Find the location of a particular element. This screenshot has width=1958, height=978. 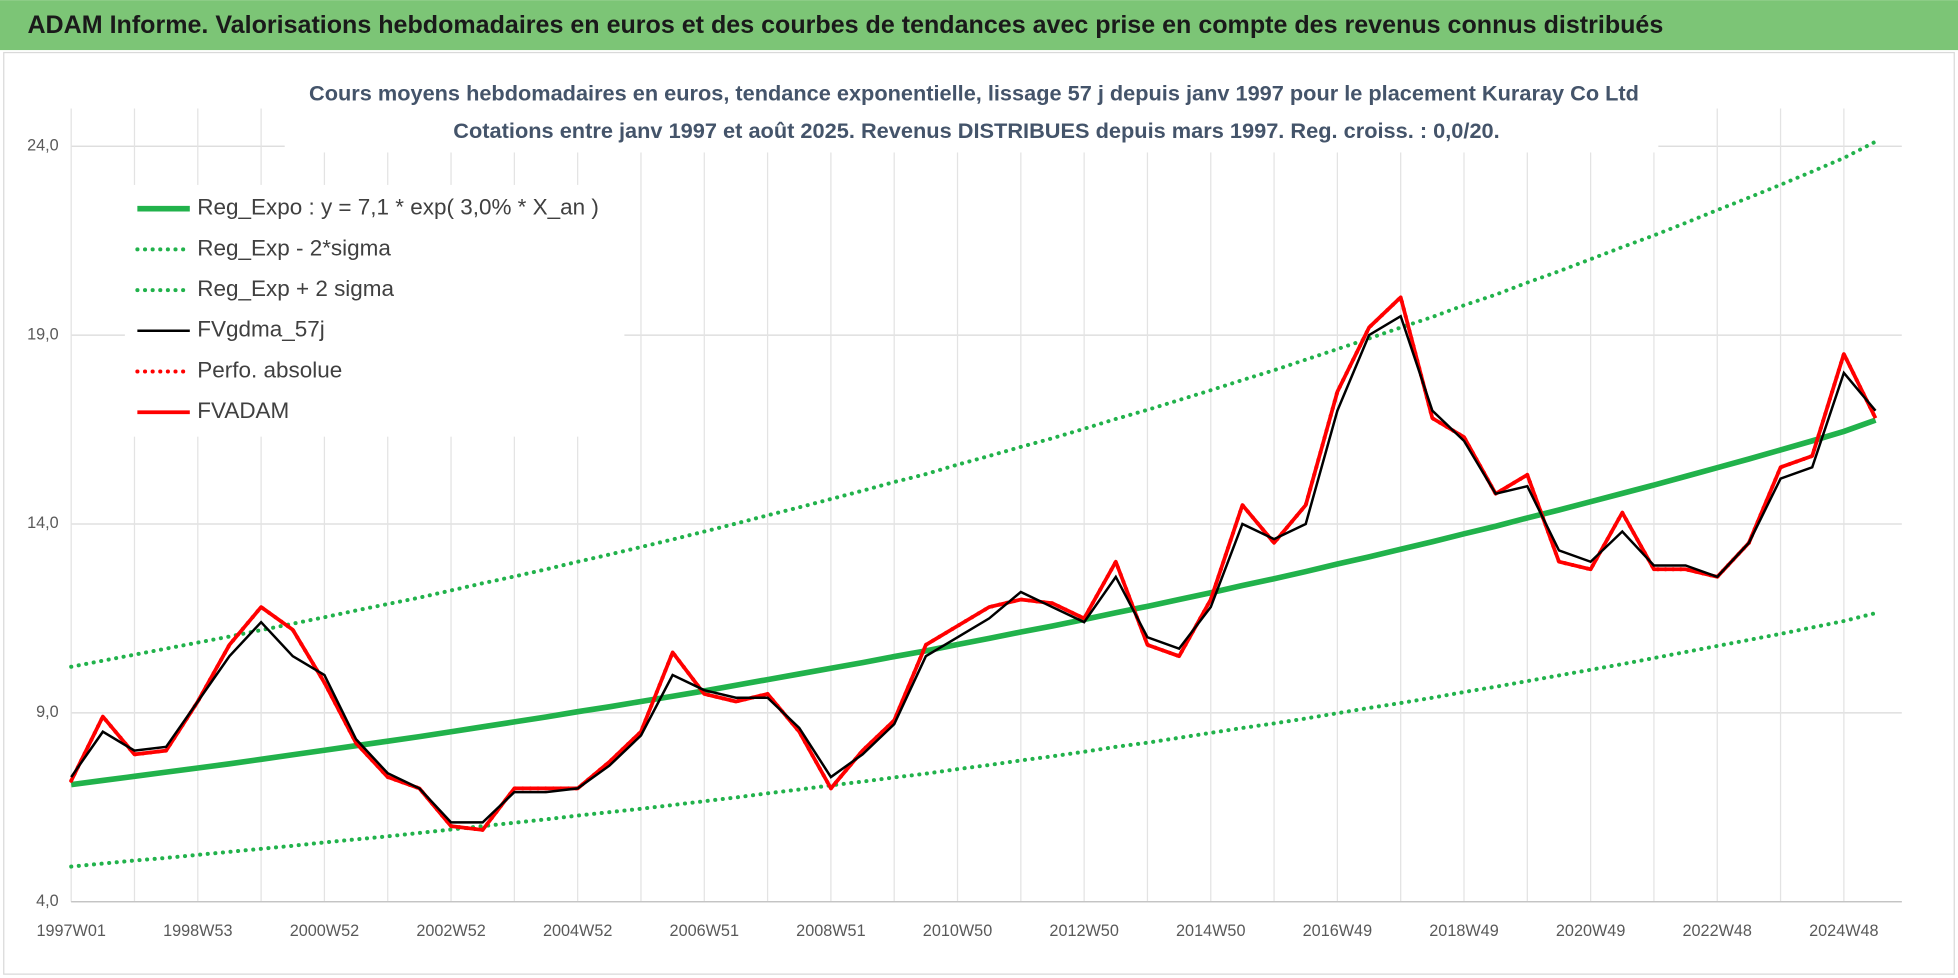

header-bar is located at coordinates (979, 25).